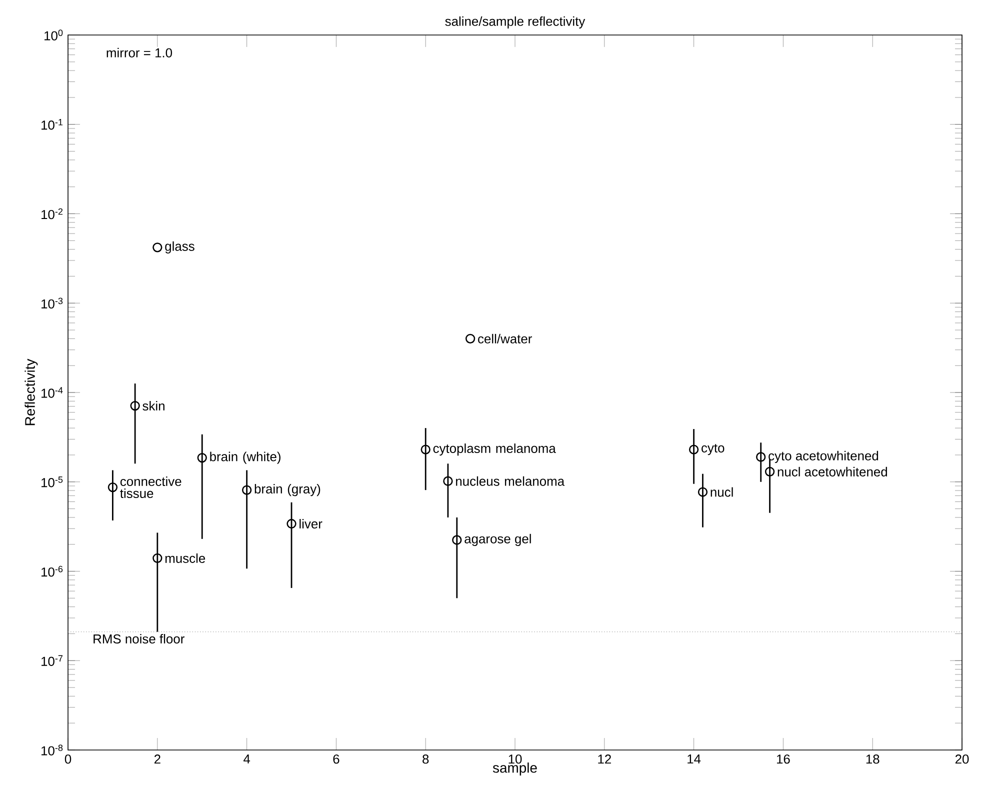 The width and height of the screenshot is (981, 788). Describe the element at coordinates (179, 247) in the screenshot. I see `annotation: glass` at that location.